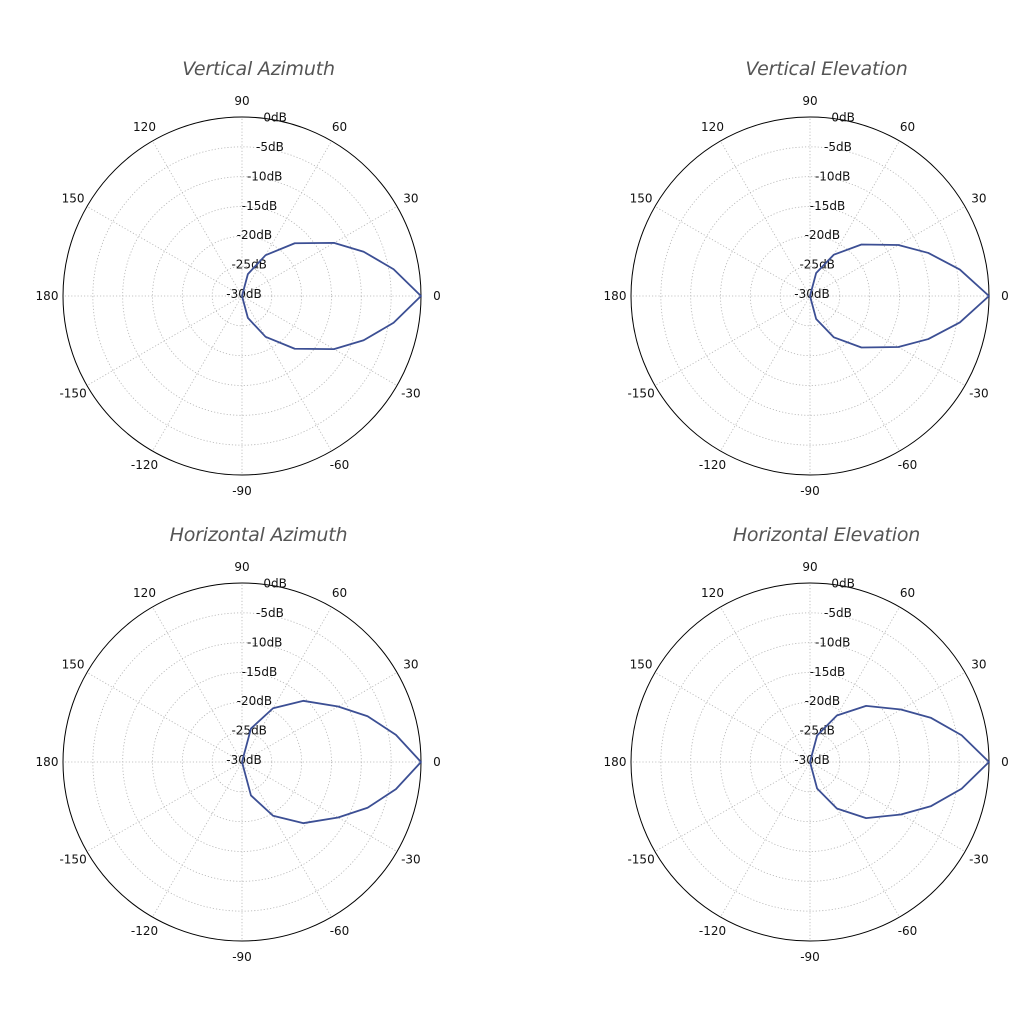  I want to click on radial-tick-label: -25dB, so click(248, 731).